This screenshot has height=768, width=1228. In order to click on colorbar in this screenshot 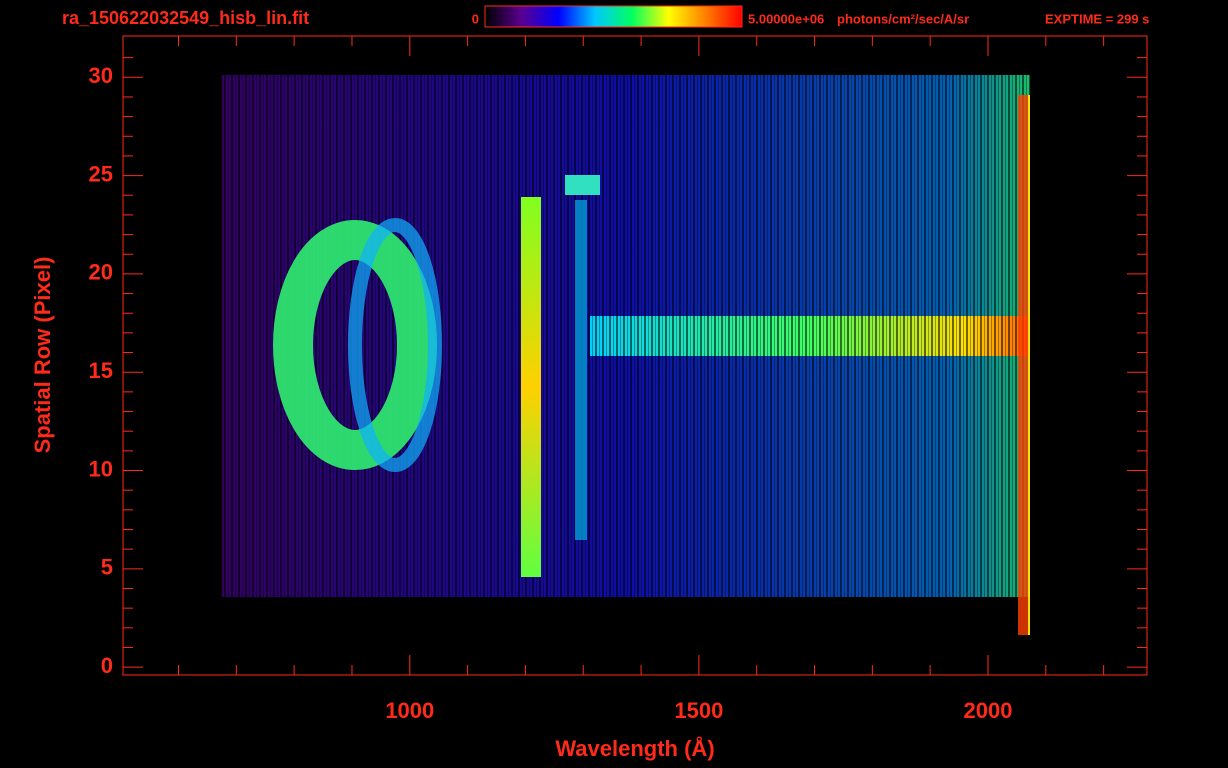, I will do `click(613, 16)`.